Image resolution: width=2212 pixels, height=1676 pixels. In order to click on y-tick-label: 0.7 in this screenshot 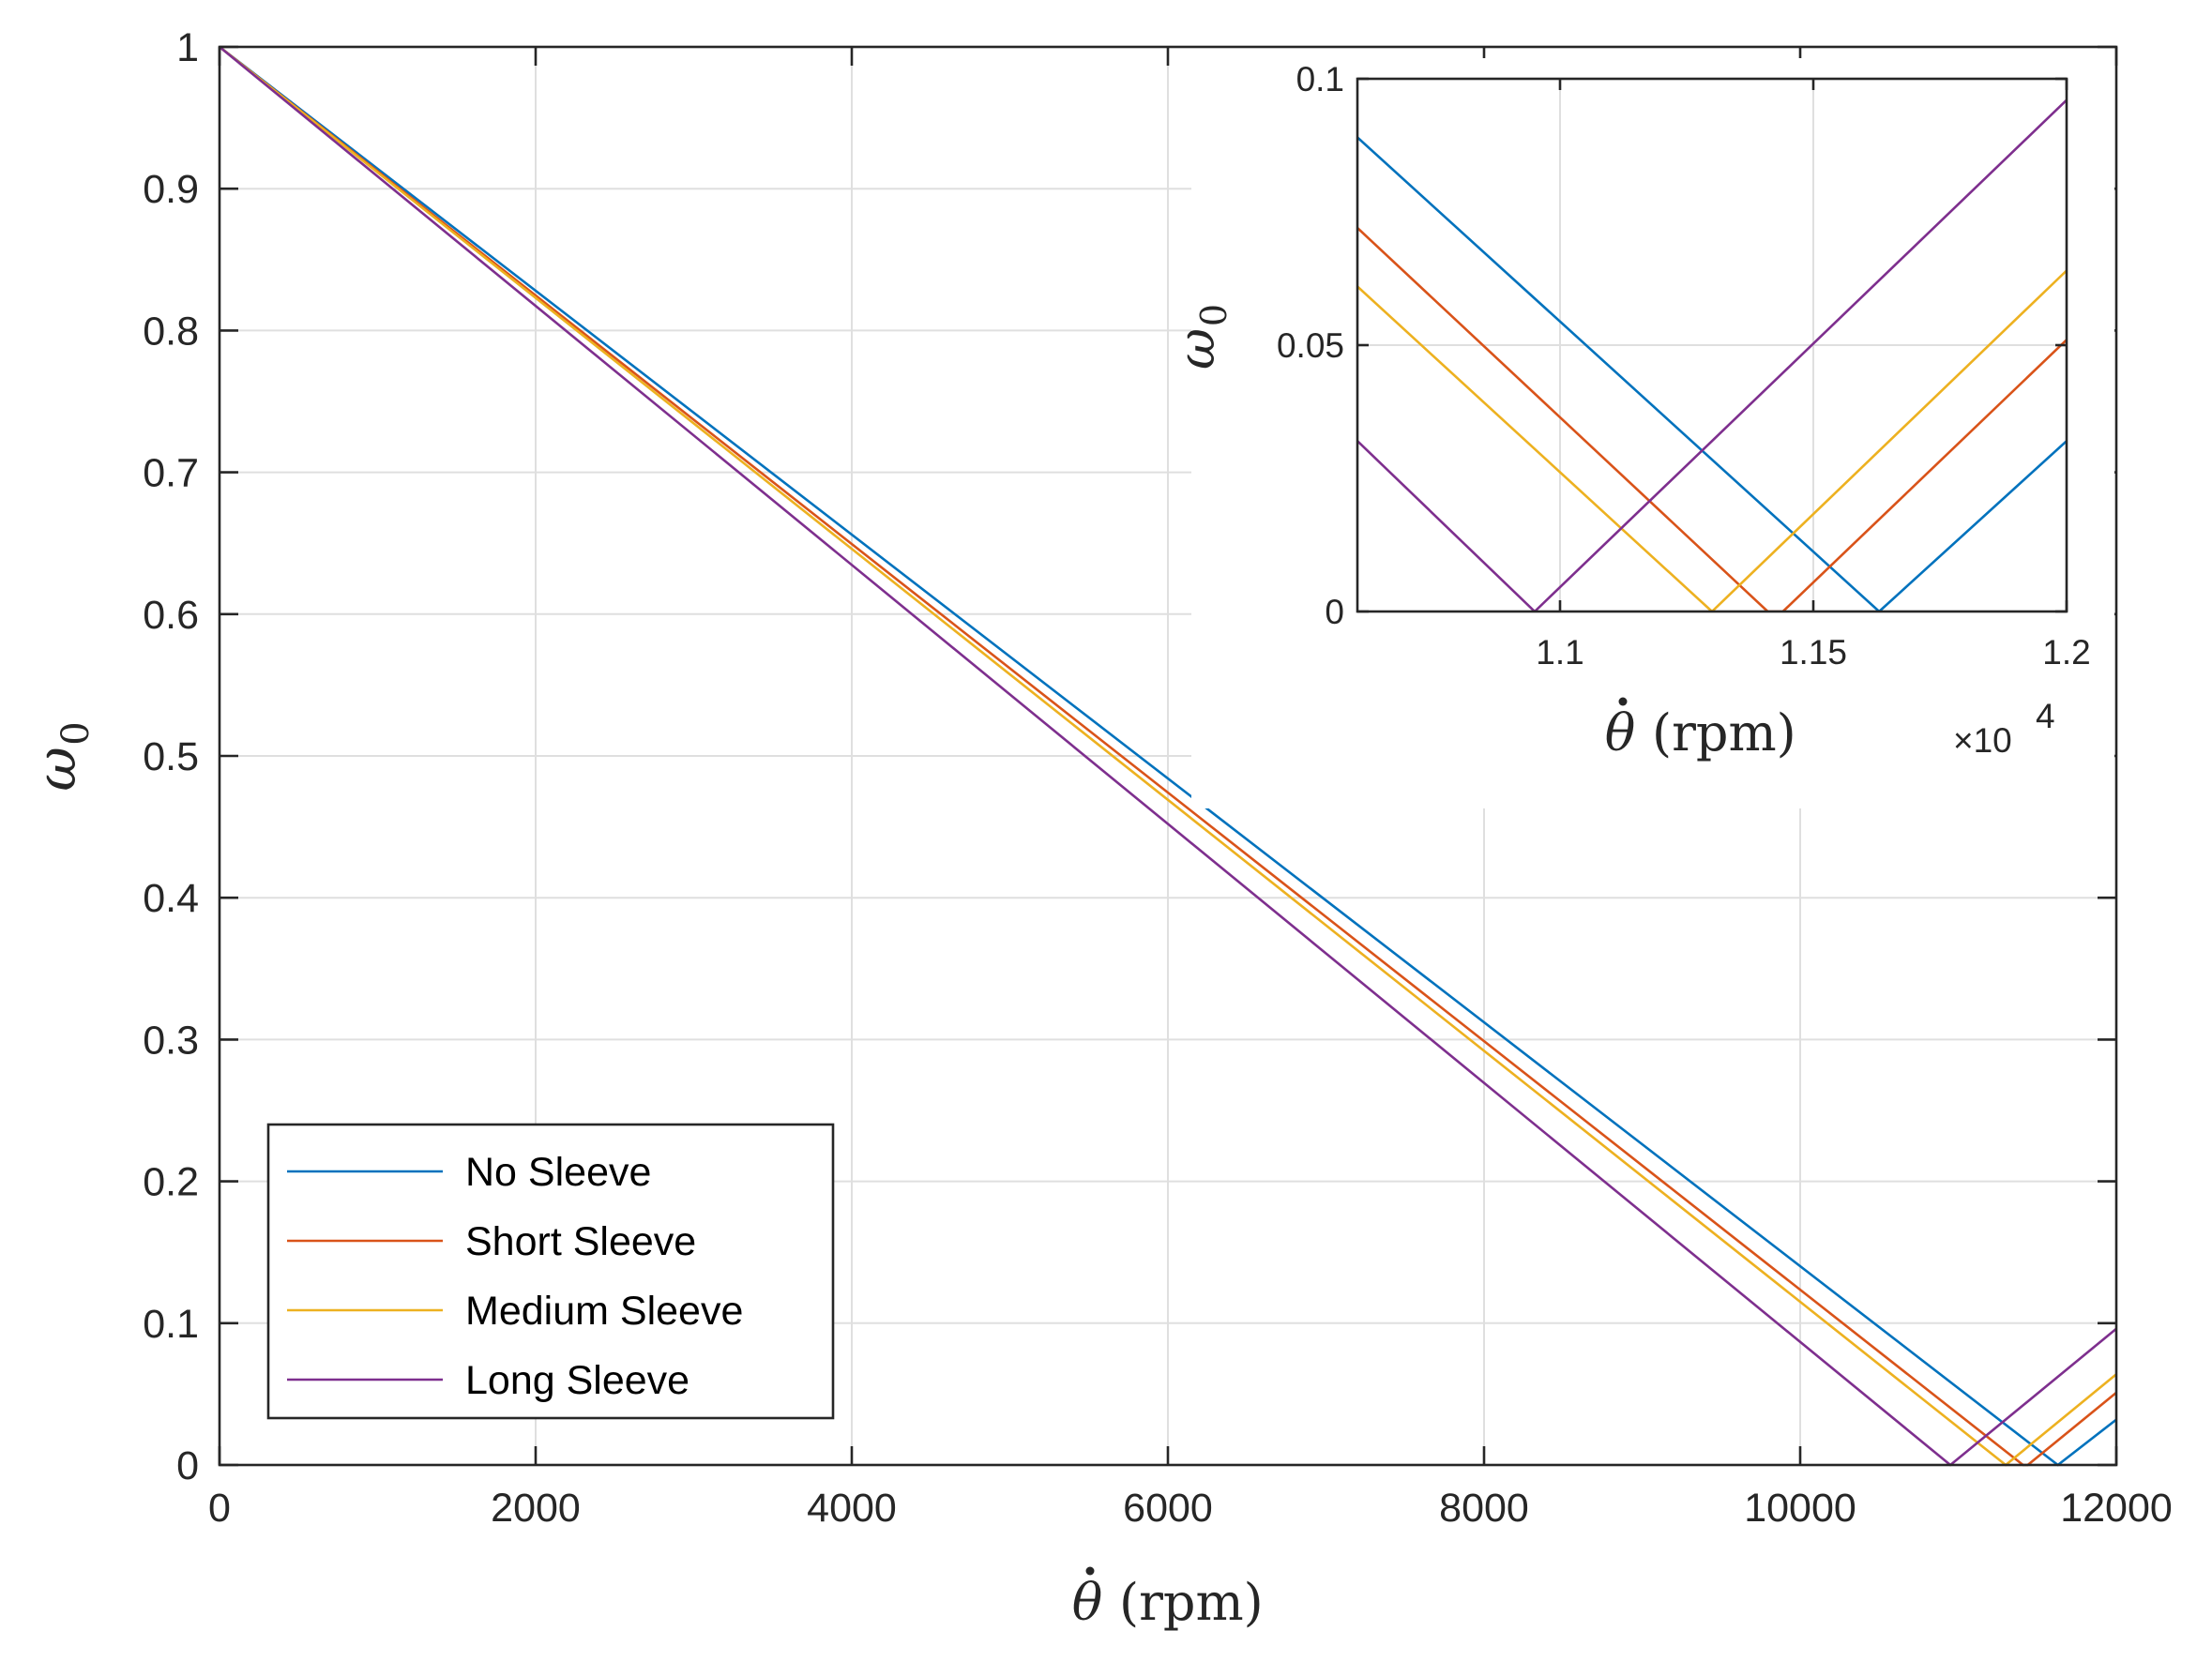, I will do `click(171, 473)`.